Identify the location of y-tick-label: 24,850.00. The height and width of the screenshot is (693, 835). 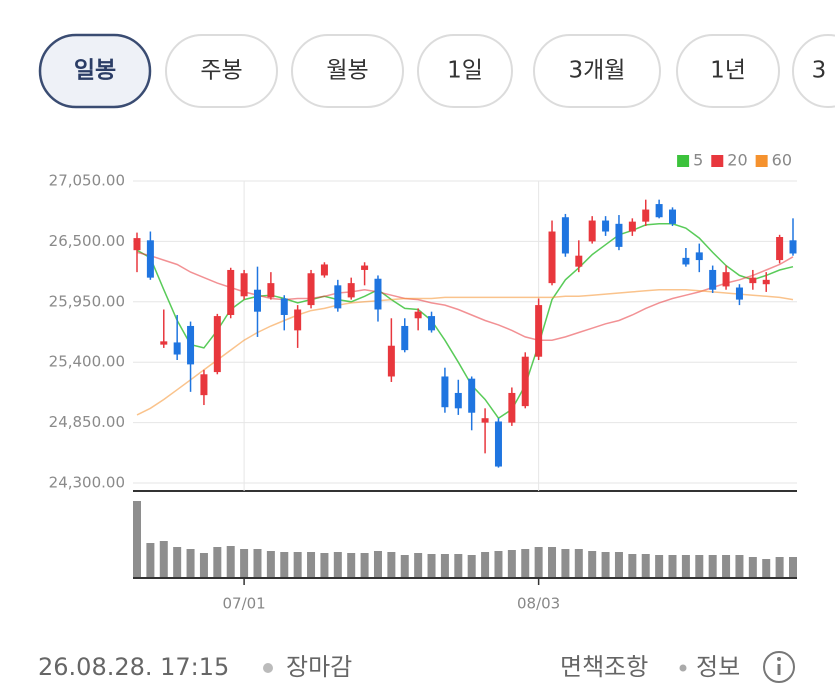
(87, 422).